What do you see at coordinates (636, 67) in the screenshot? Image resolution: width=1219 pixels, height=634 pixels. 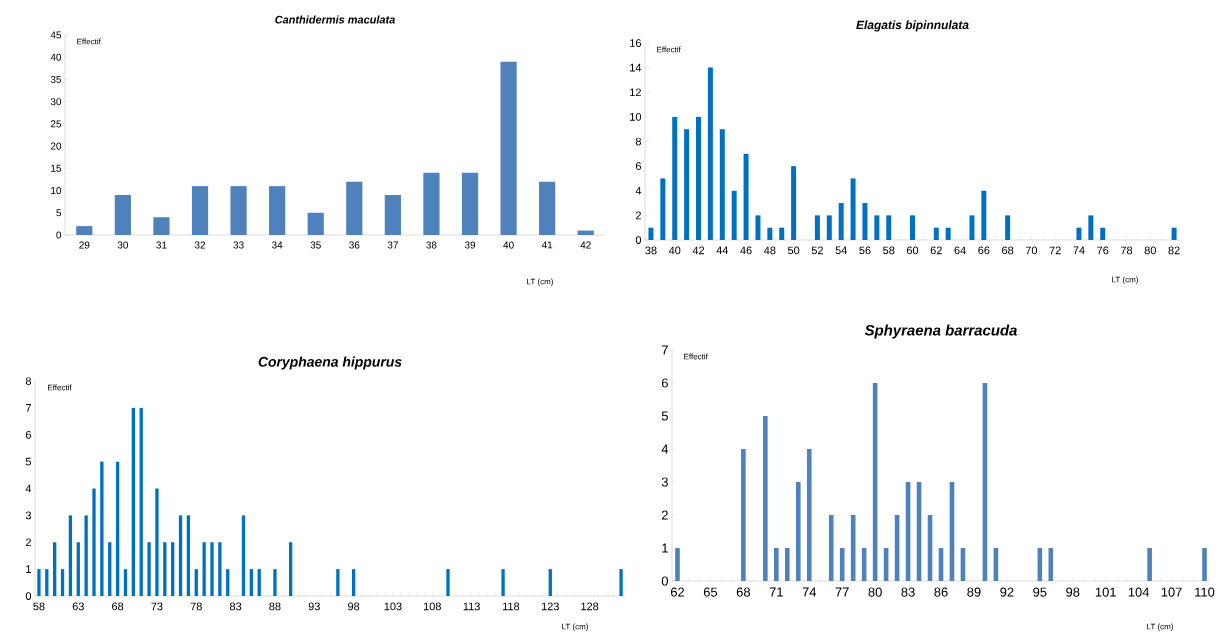 I see `y-tick-label: 14` at bounding box center [636, 67].